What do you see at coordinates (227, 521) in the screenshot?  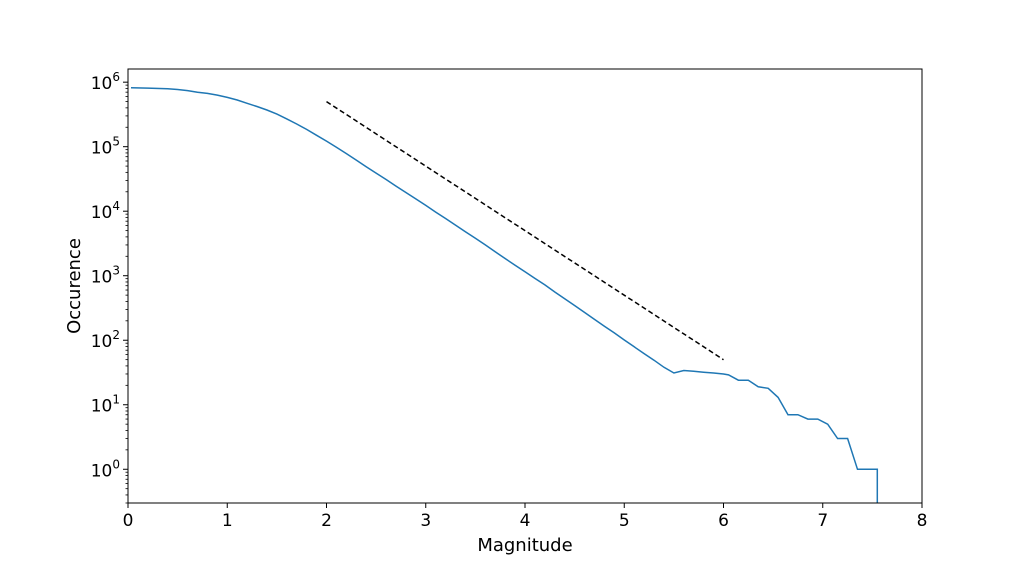 I see `x-tick-label: 1` at bounding box center [227, 521].